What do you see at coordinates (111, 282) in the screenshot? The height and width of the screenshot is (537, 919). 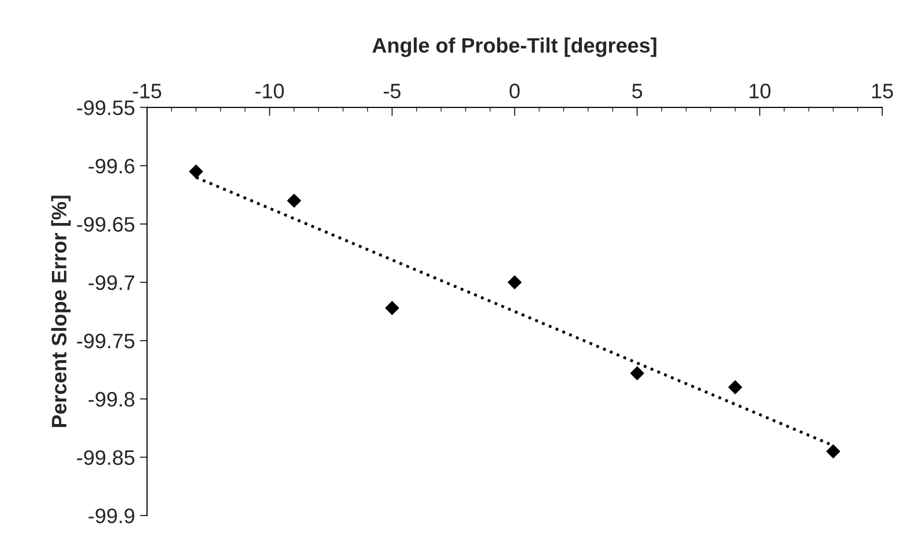 I see `y-tick-label: -99.7` at bounding box center [111, 282].